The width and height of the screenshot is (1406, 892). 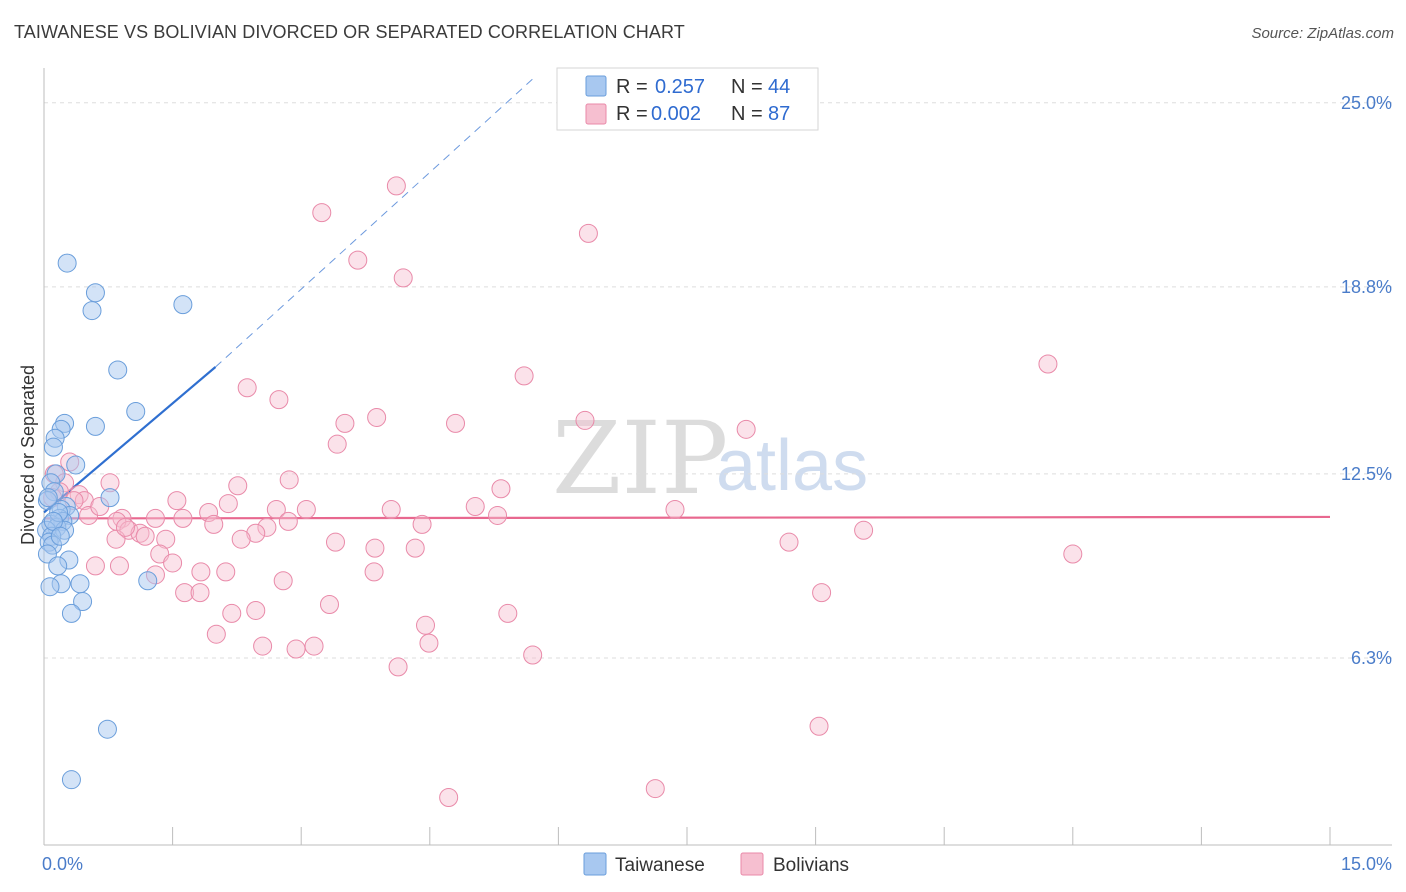 I want to click on legend-n-value-taiwanese: 44, so click(x=779, y=87).